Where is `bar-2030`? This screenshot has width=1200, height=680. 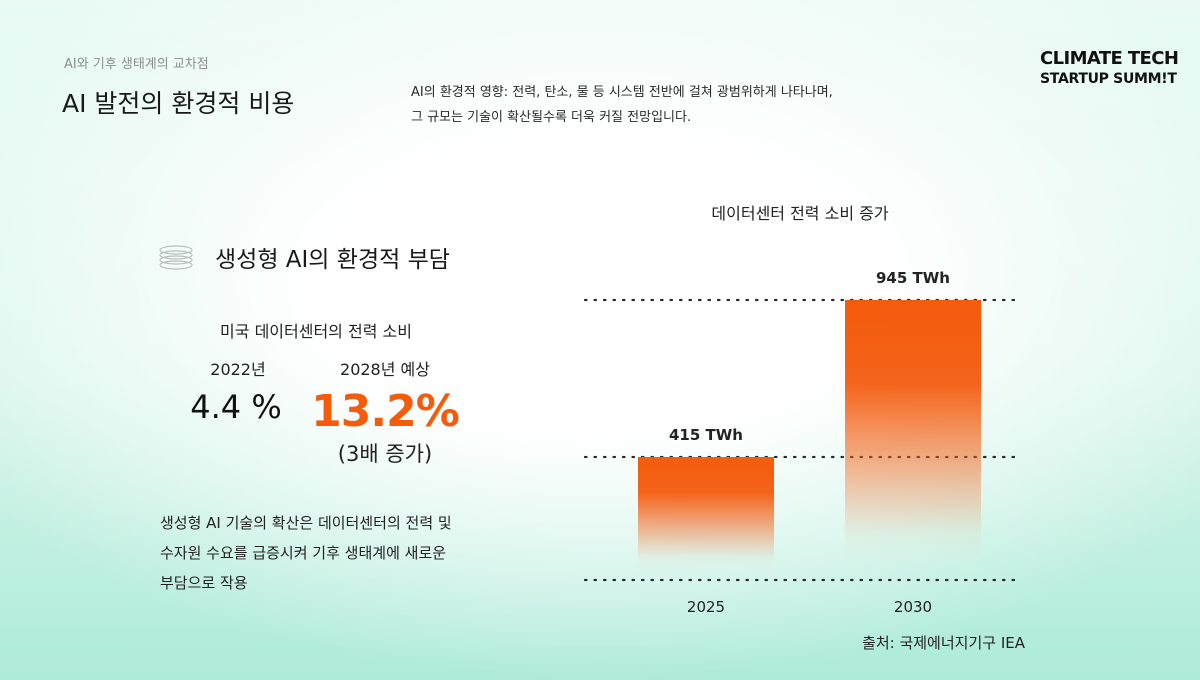 bar-2030 is located at coordinates (913, 437).